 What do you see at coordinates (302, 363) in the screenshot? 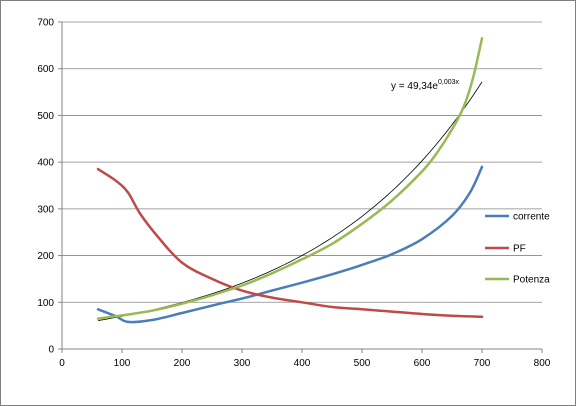
I see `x-tick-label: 400` at bounding box center [302, 363].